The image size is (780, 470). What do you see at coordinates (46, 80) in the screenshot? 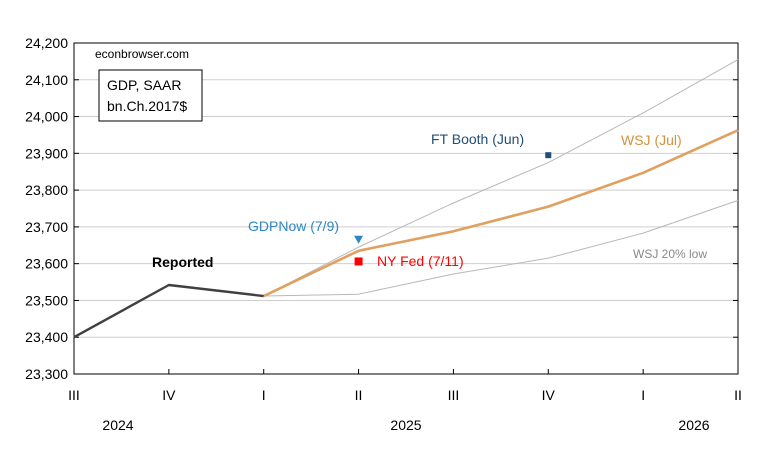
I see `y-tick-label: 24,100` at bounding box center [46, 80].